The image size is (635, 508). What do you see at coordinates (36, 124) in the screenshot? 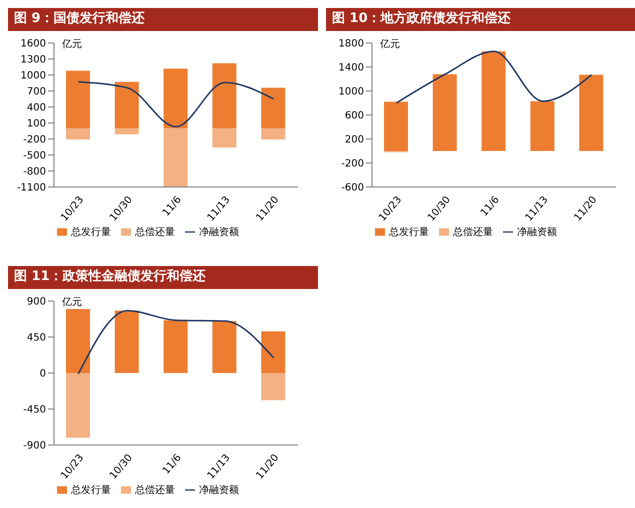
I see `y-tick-label: 100` at bounding box center [36, 124].